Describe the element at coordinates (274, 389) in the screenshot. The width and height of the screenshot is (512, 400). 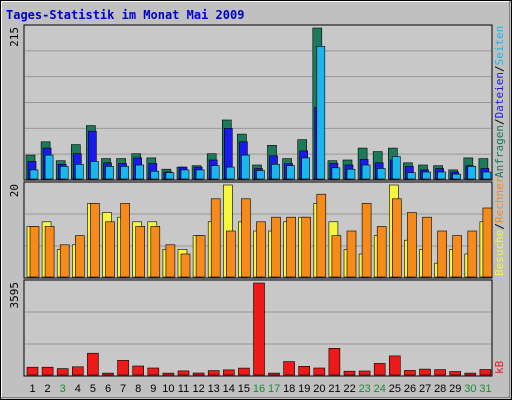
I see `x-tick-label: 17` at that location.